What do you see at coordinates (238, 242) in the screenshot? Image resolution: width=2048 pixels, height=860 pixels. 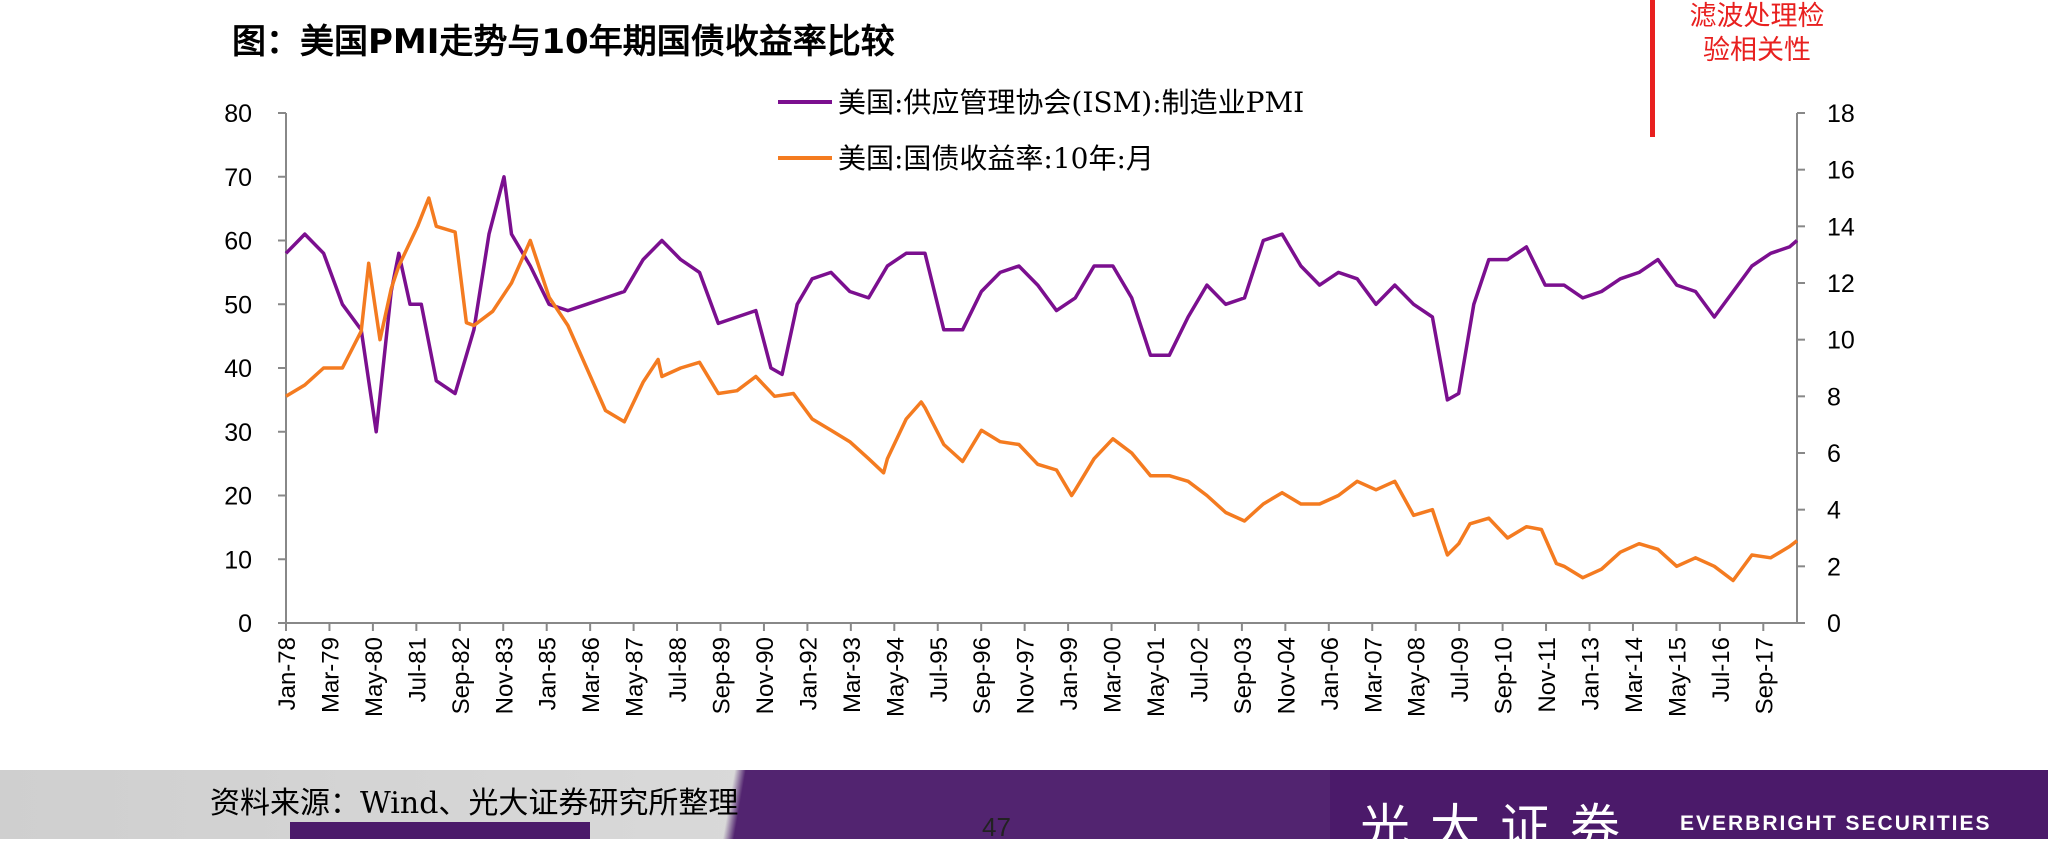 I see `left-tick-label: 60` at bounding box center [238, 242].